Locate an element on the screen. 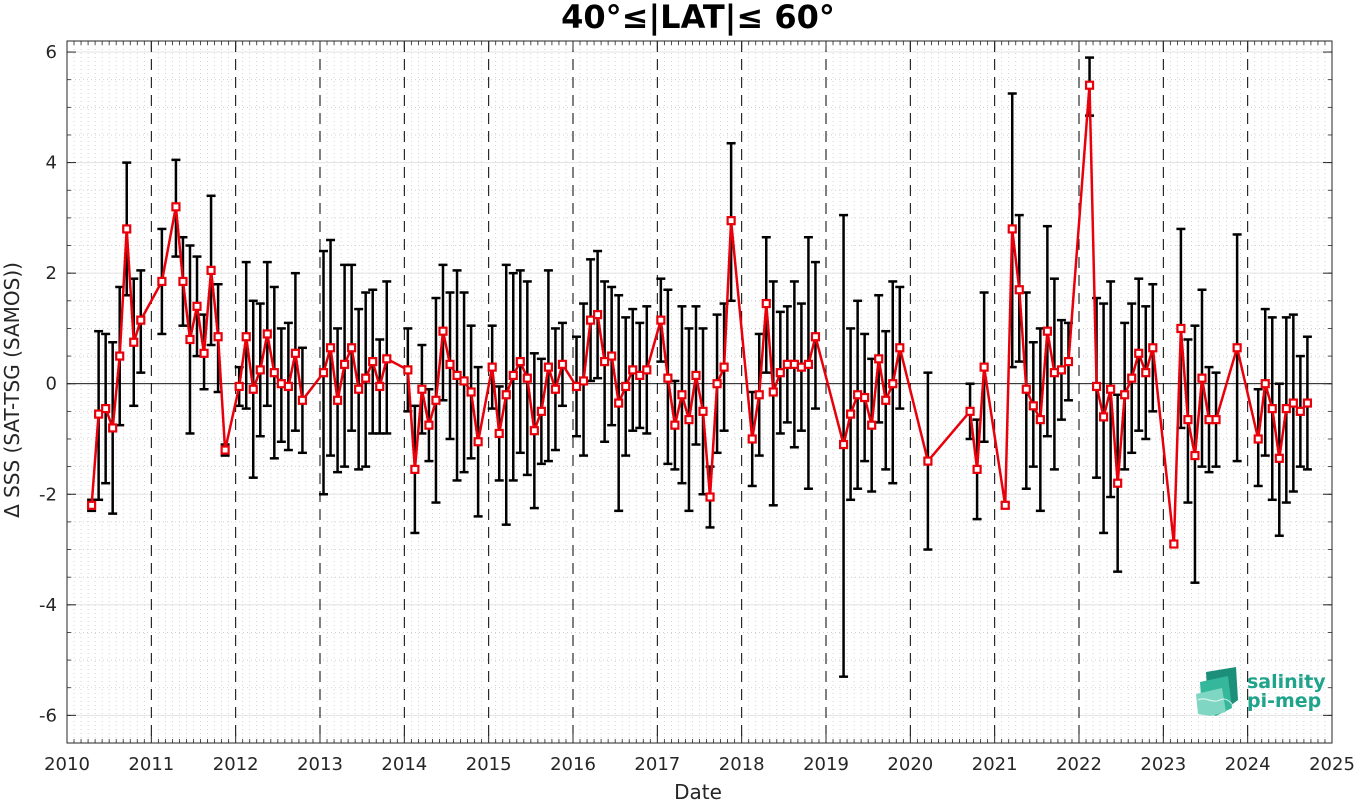 The width and height of the screenshot is (1355, 801). x-tick-label: 2019 is located at coordinates (826, 764).